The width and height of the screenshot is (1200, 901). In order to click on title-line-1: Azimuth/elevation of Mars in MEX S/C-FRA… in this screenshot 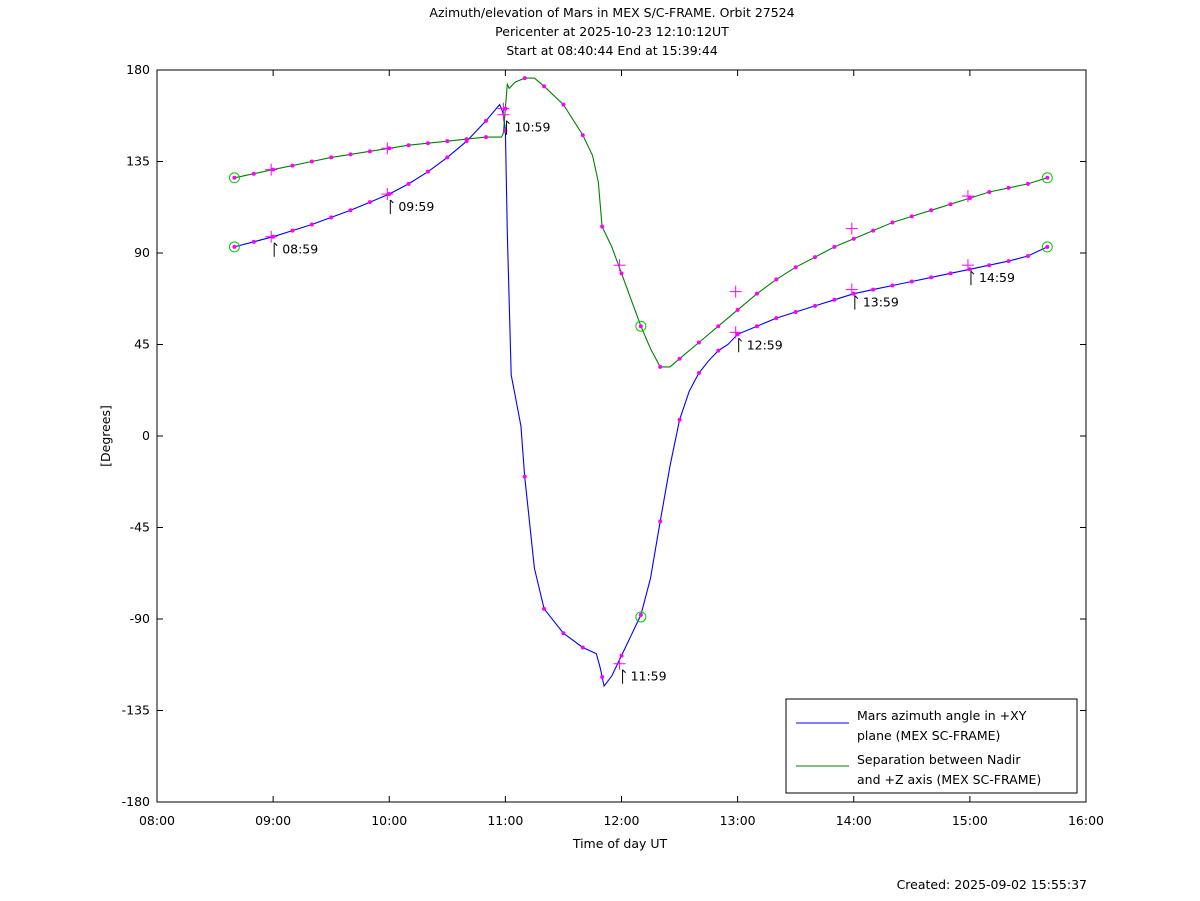, I will do `click(611, 12)`.